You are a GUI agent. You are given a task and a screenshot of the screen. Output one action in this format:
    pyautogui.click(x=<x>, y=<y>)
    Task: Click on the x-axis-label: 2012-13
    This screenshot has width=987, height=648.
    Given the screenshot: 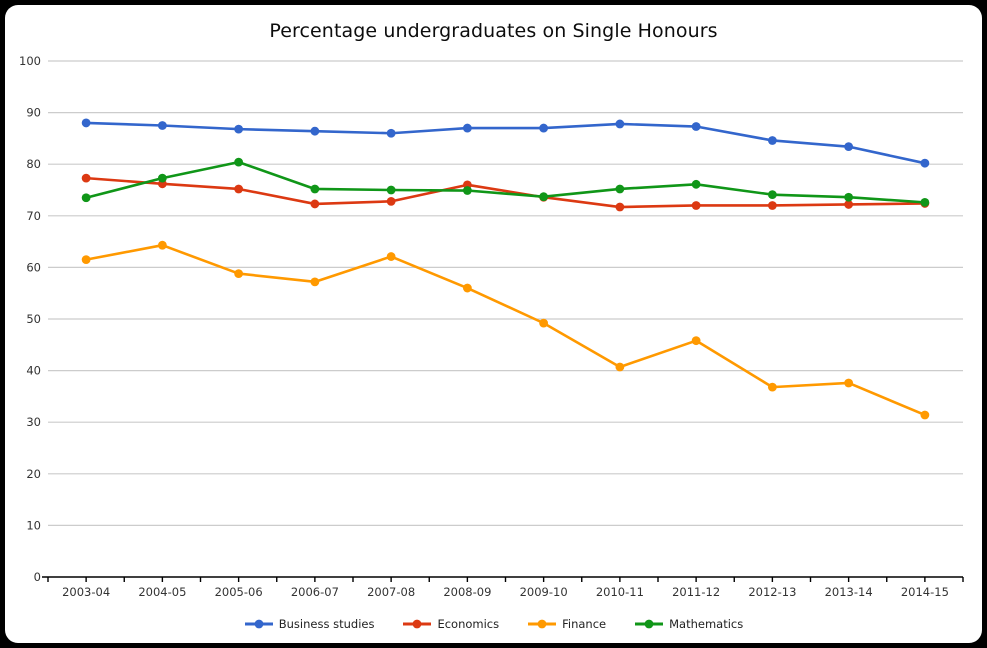 What is the action you would take?
    pyautogui.click(x=772, y=592)
    